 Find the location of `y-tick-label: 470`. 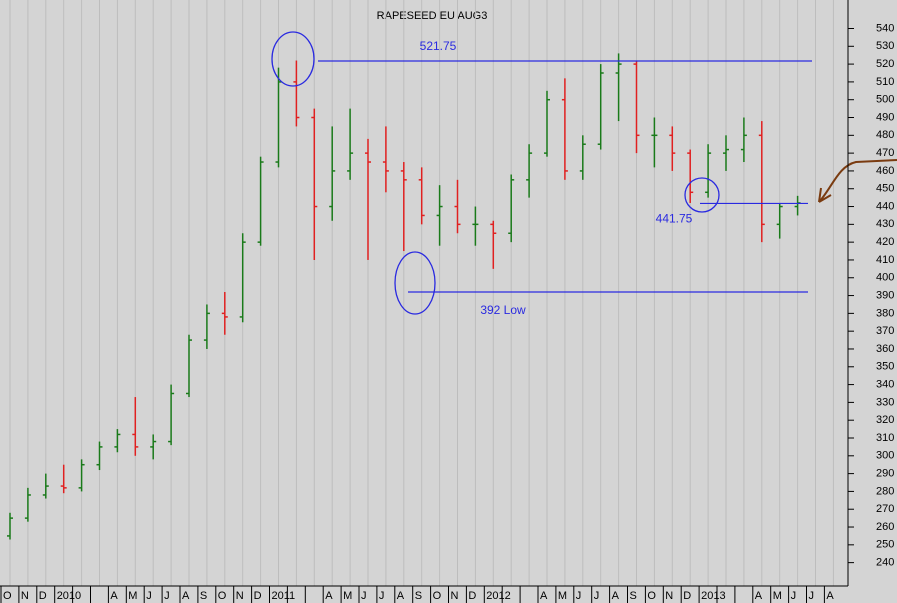

y-tick-label: 470 is located at coordinates (885, 153).